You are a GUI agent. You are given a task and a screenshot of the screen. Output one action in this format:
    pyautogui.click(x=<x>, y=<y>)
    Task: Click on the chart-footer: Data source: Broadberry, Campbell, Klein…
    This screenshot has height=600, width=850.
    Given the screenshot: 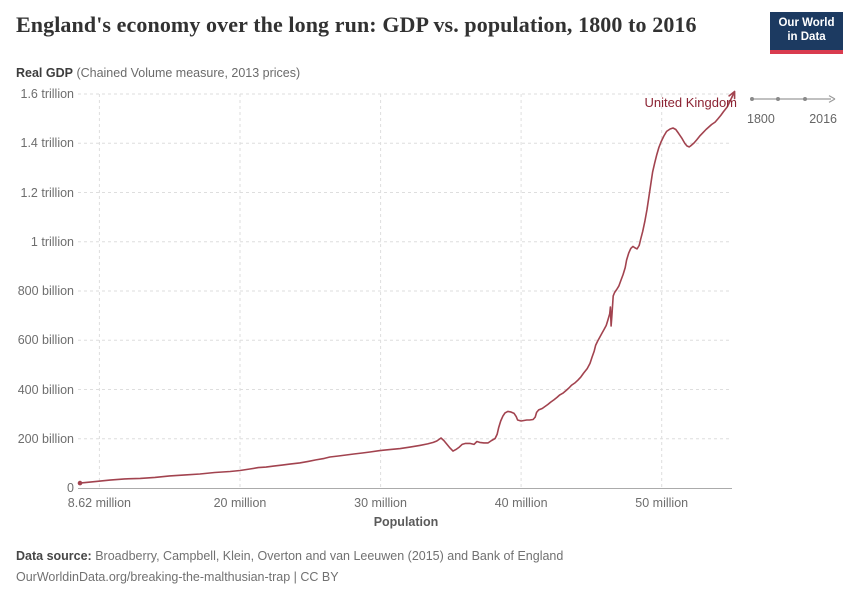 What is the action you would take?
    pyautogui.click(x=416, y=567)
    